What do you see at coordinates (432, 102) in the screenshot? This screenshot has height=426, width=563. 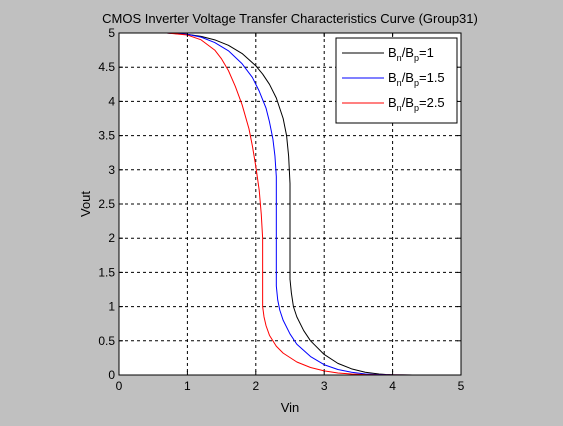 I see `legend-text-part: =2.5` at bounding box center [432, 102].